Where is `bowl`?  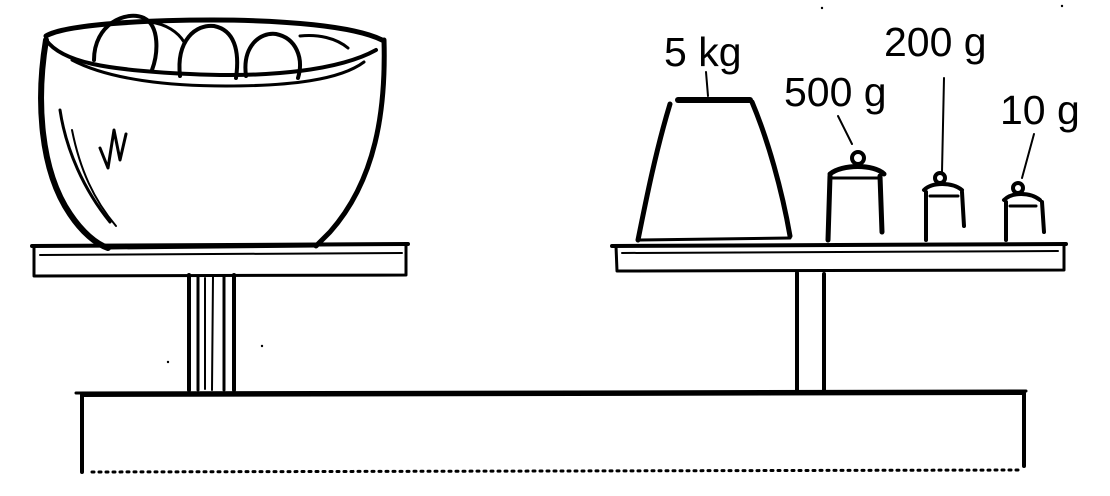 bowl is located at coordinates (212, 134).